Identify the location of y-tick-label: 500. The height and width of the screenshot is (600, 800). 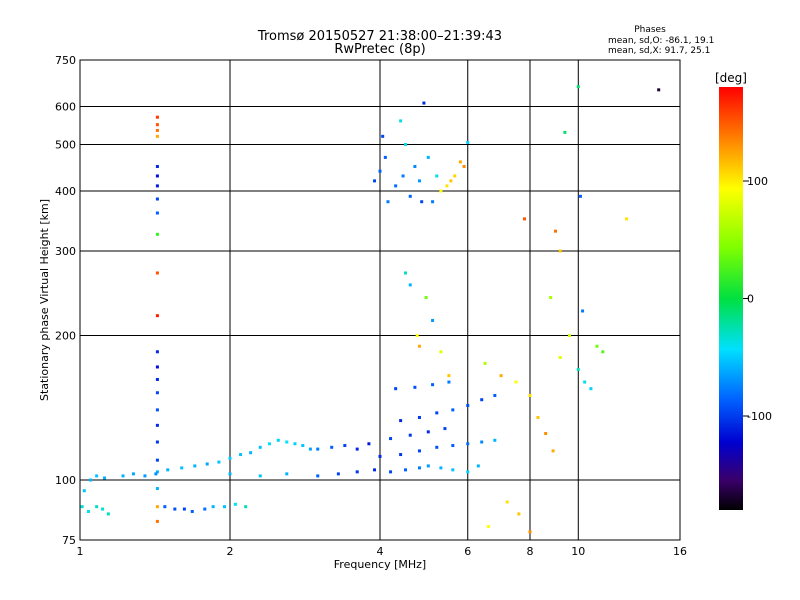
(65, 145).